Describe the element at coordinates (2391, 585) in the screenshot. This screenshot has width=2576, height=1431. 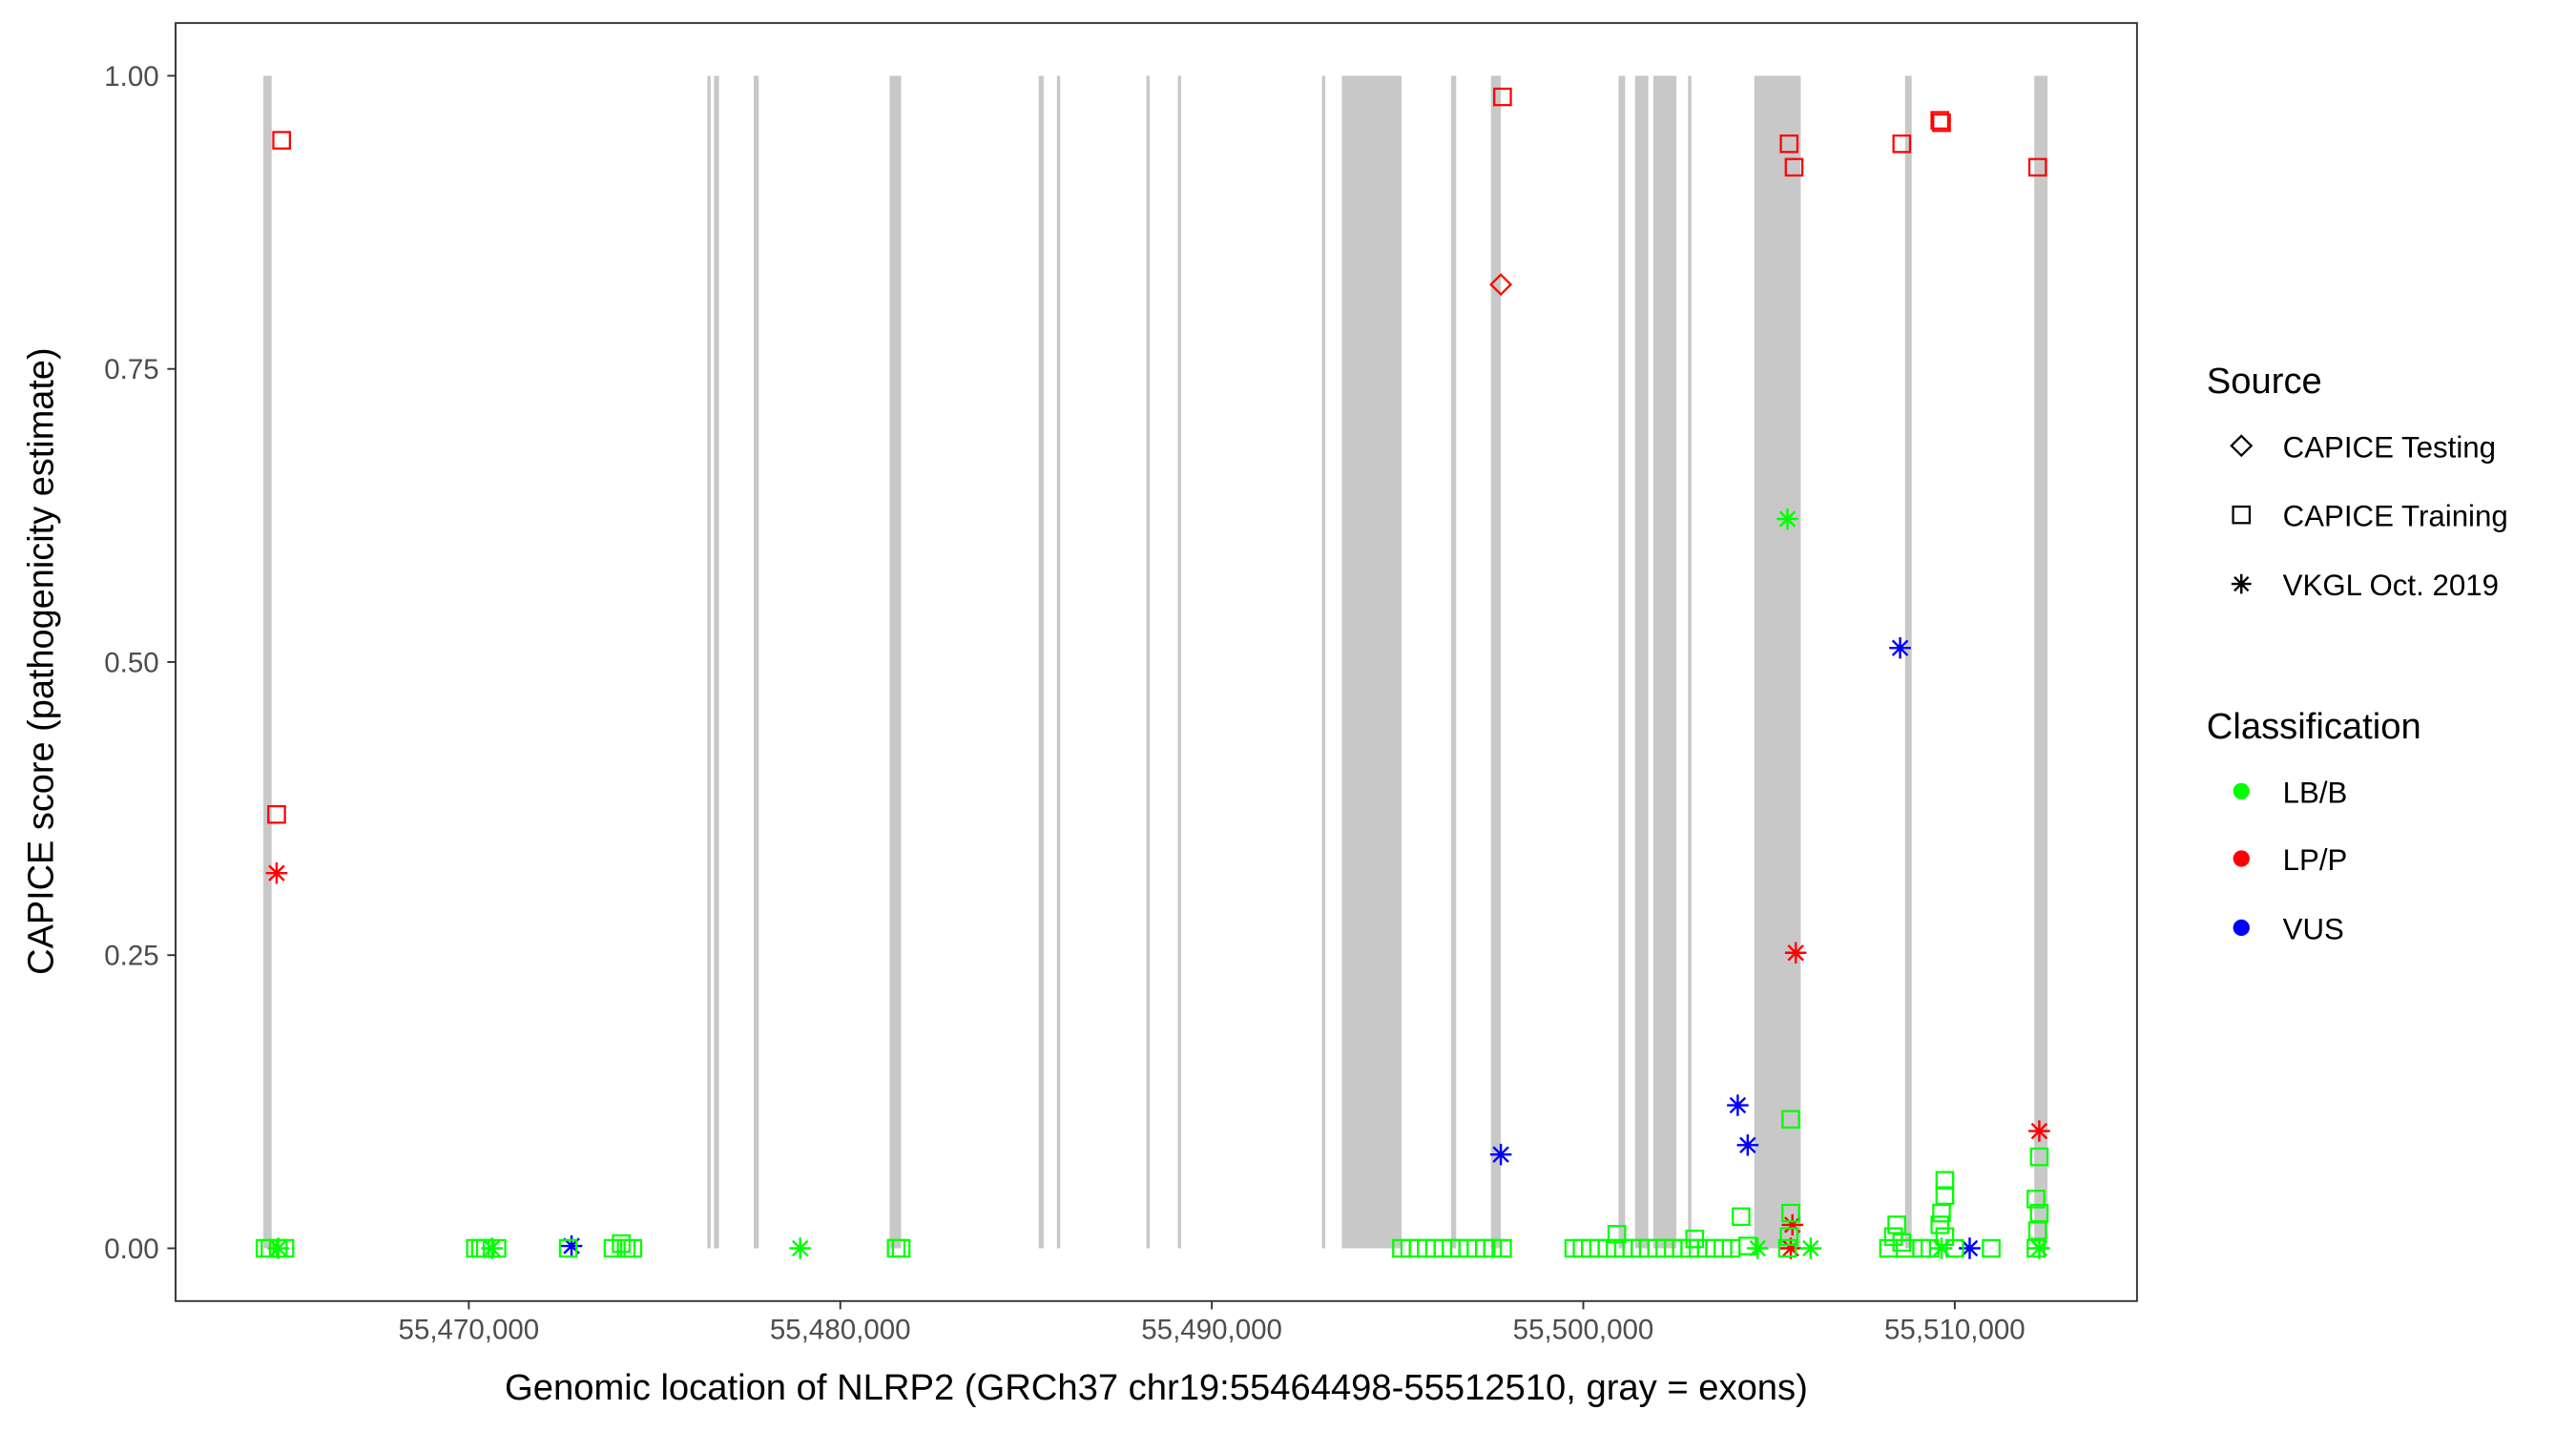
I see `legend-item-vkgl: VKGL Oct. 2019` at that location.